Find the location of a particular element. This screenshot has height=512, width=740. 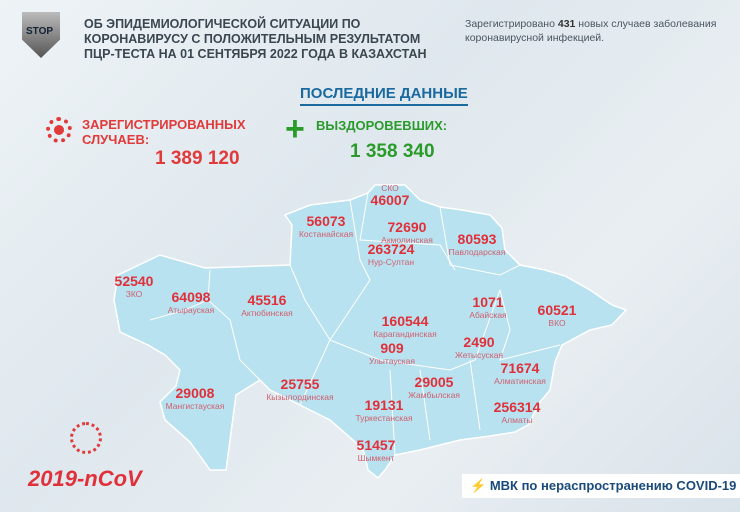

region-value: 56073 is located at coordinates (326, 221).